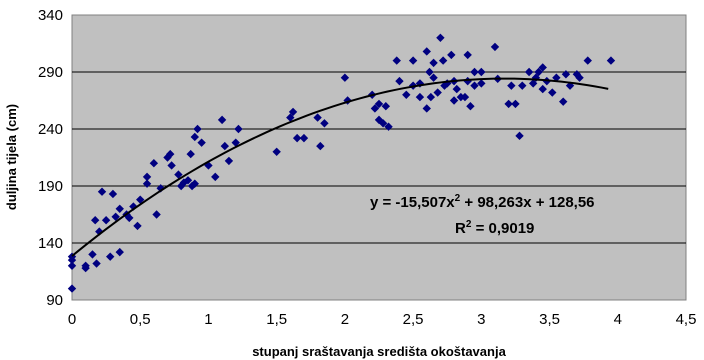 This screenshot has height=360, width=704. Describe the element at coordinates (482, 202) in the screenshot. I see `equation-line-1: y = -15,507x2 + 98,263x + 128,56` at that location.